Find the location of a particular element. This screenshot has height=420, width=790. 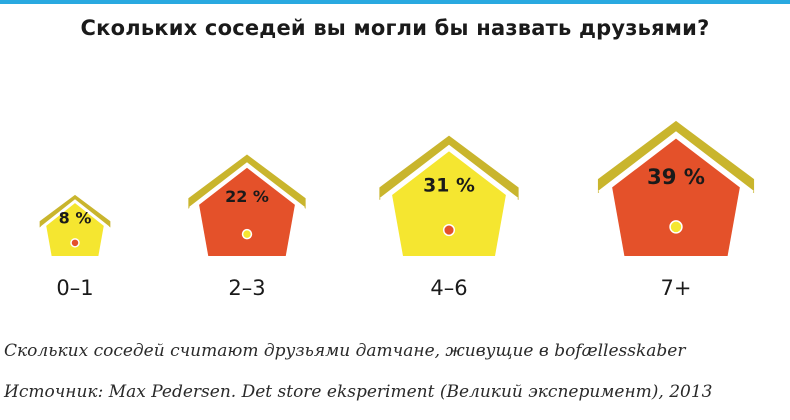

category-label: 4–6 is located at coordinates (448, 288).